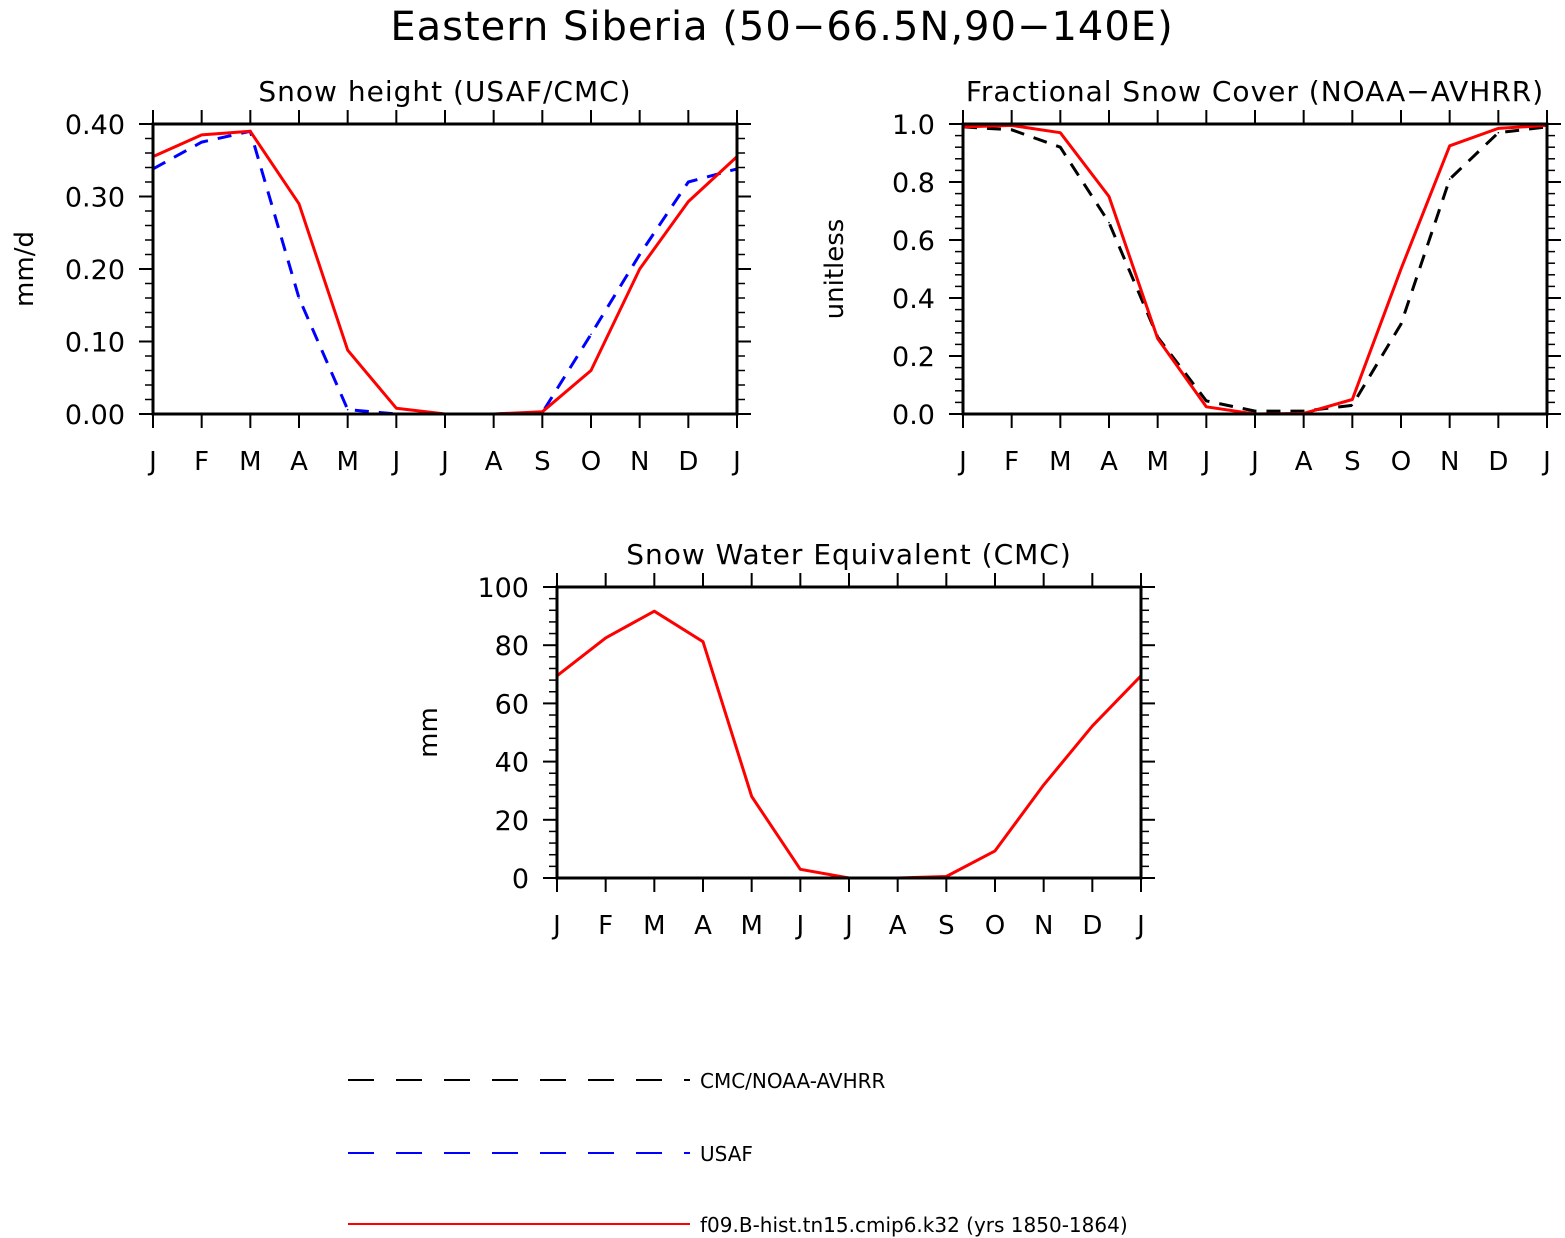 The image size is (1565, 1238). Describe the element at coordinates (835, 269) in the screenshot. I see `y-axis-label: unitless` at that location.